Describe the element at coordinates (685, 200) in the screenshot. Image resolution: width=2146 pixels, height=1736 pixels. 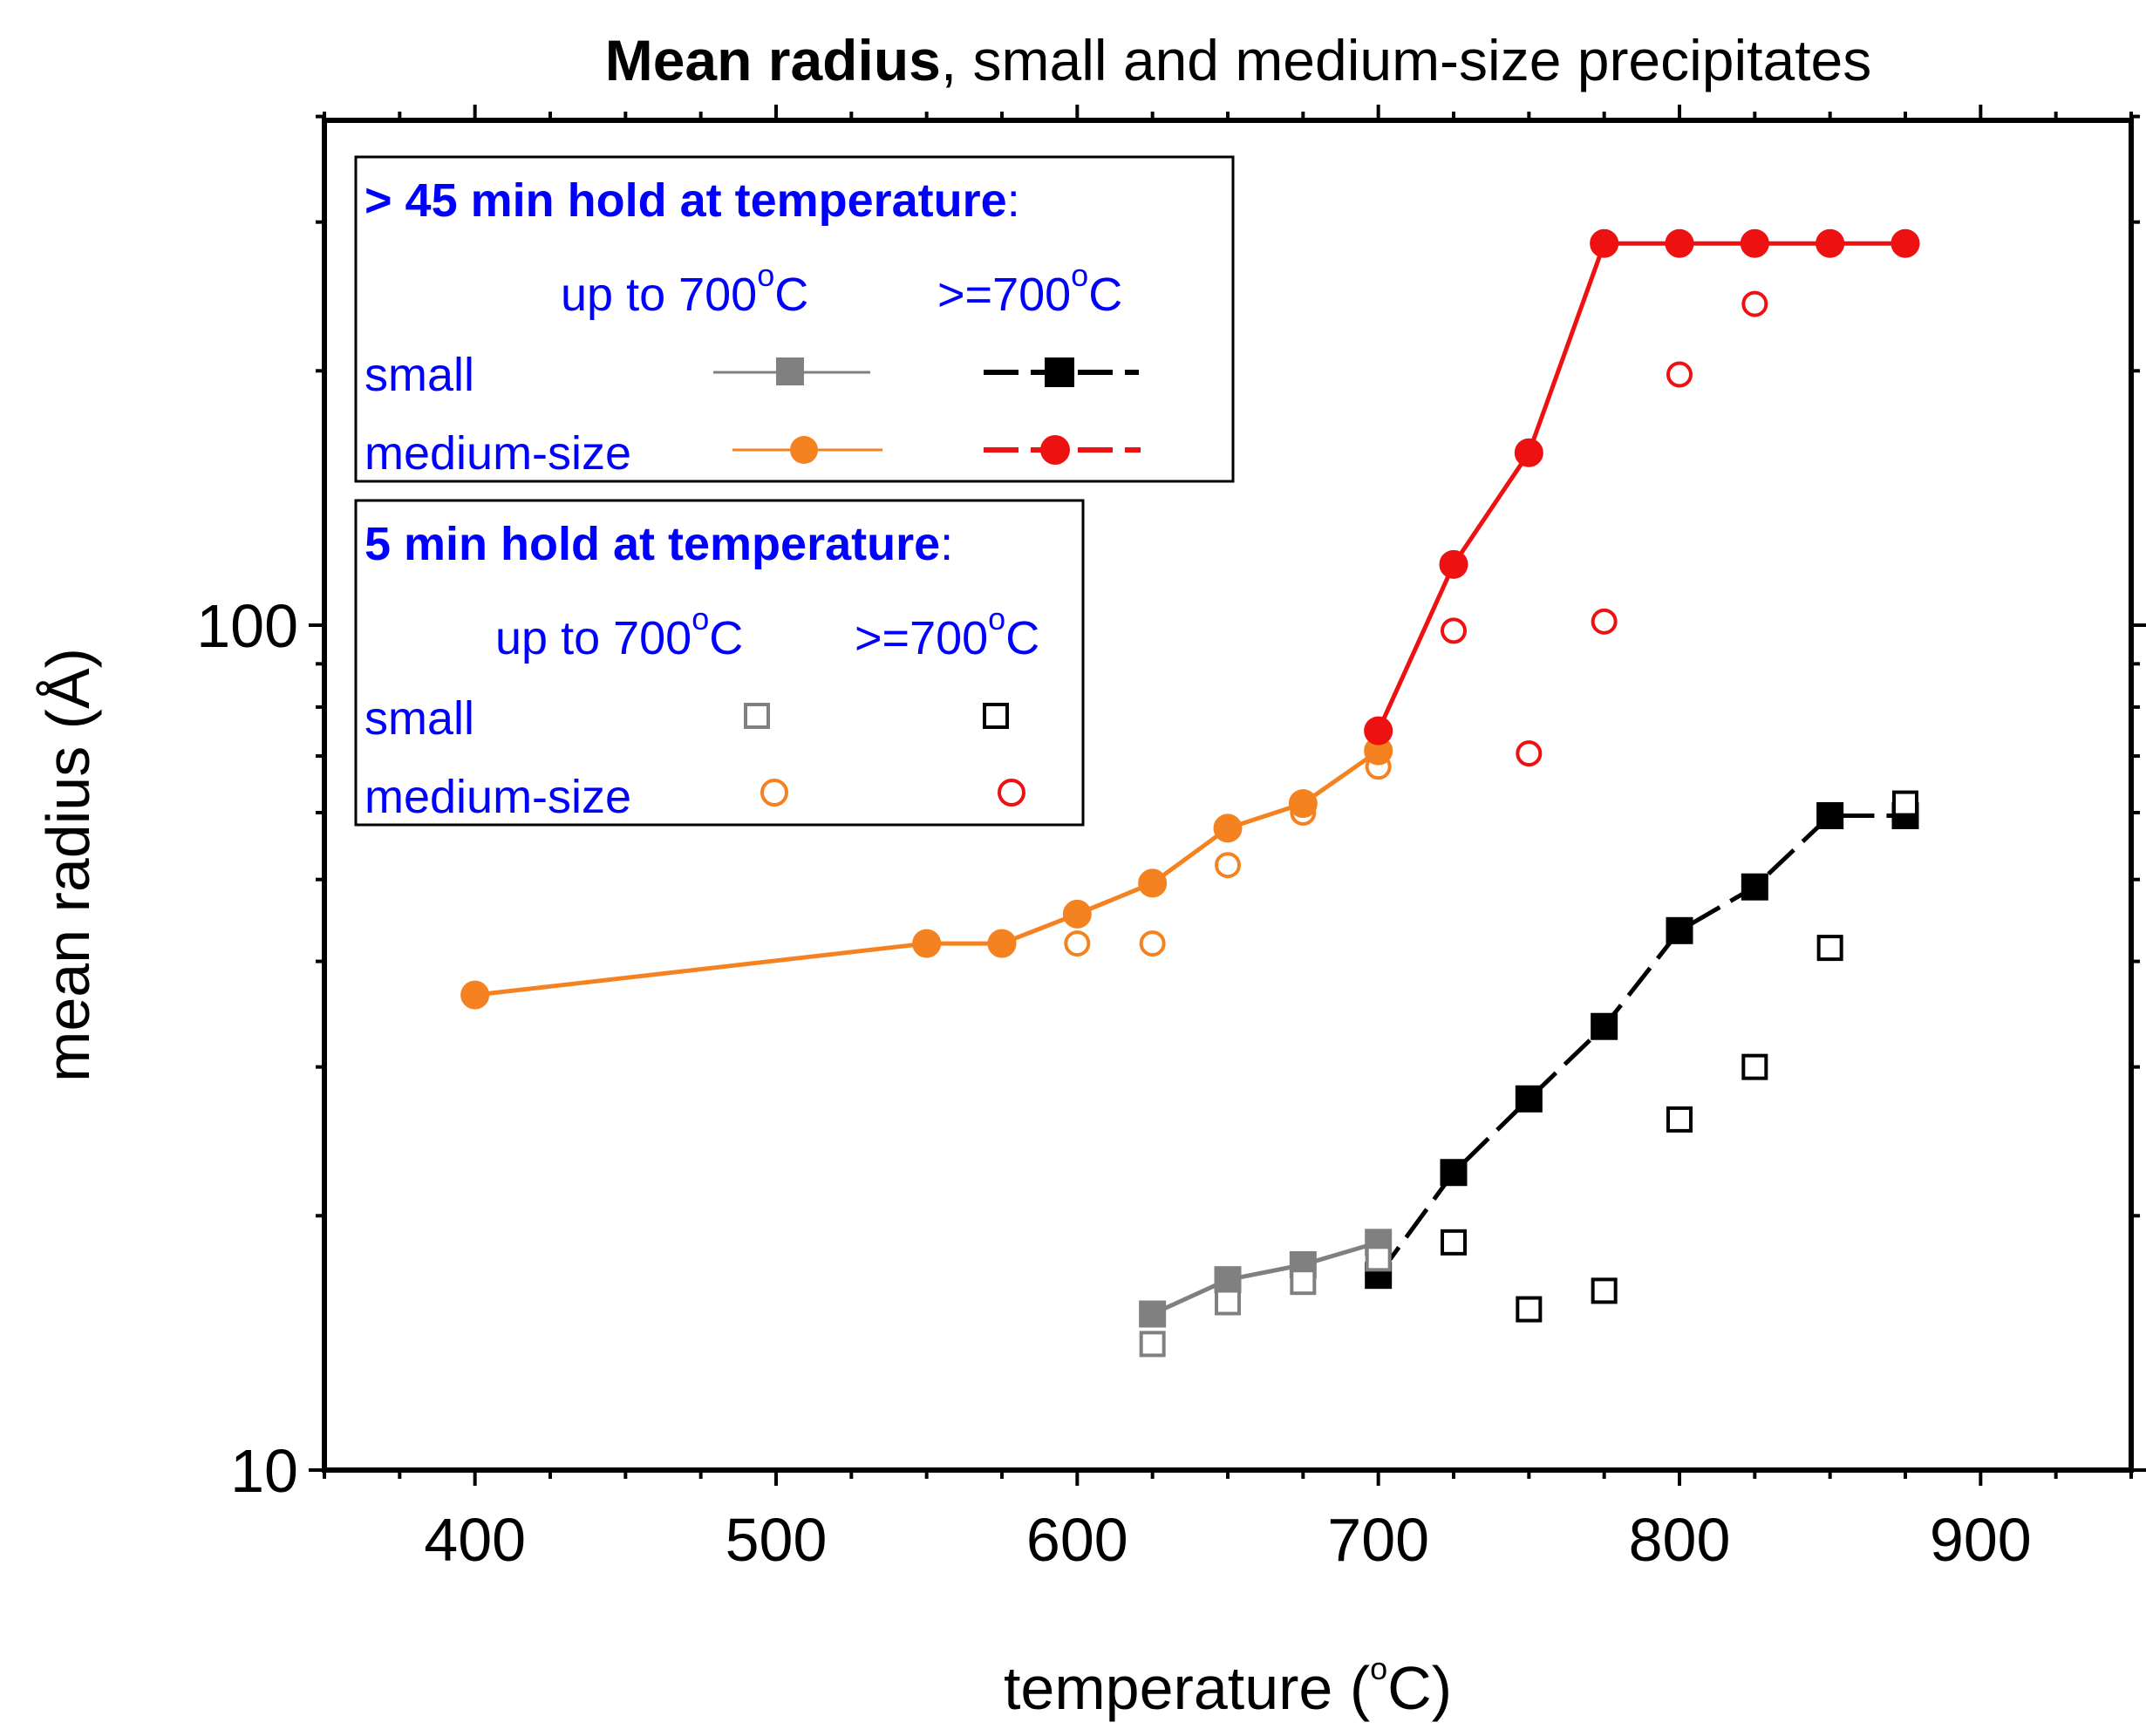
I see `legend-long-header: > 45 min hold at temperature` at that location.